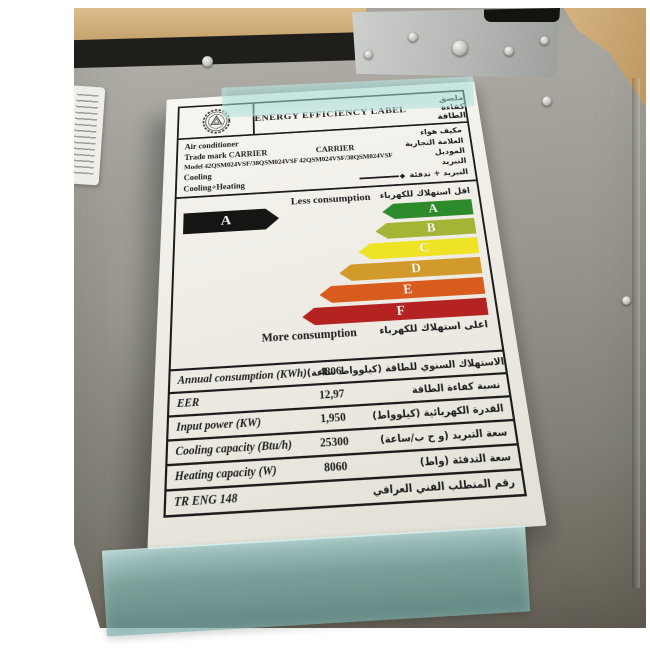 The height and width of the screenshot is (650, 650). Describe the element at coordinates (86, 134) in the screenshot. I see `side-sticker-text-lines` at that location.